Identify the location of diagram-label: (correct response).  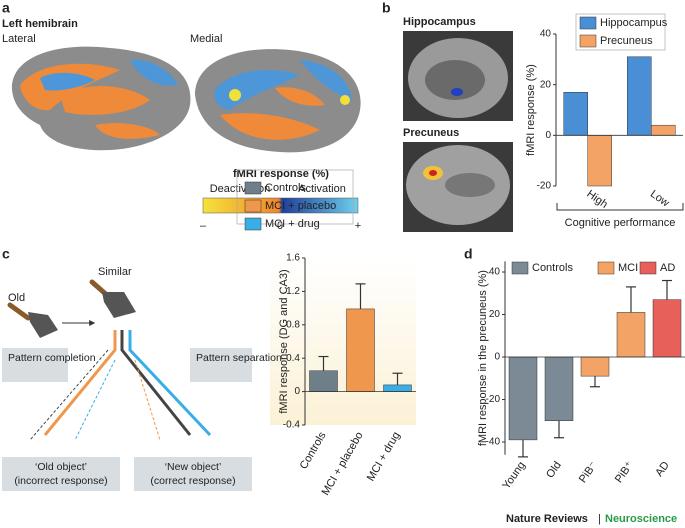
(192, 481).